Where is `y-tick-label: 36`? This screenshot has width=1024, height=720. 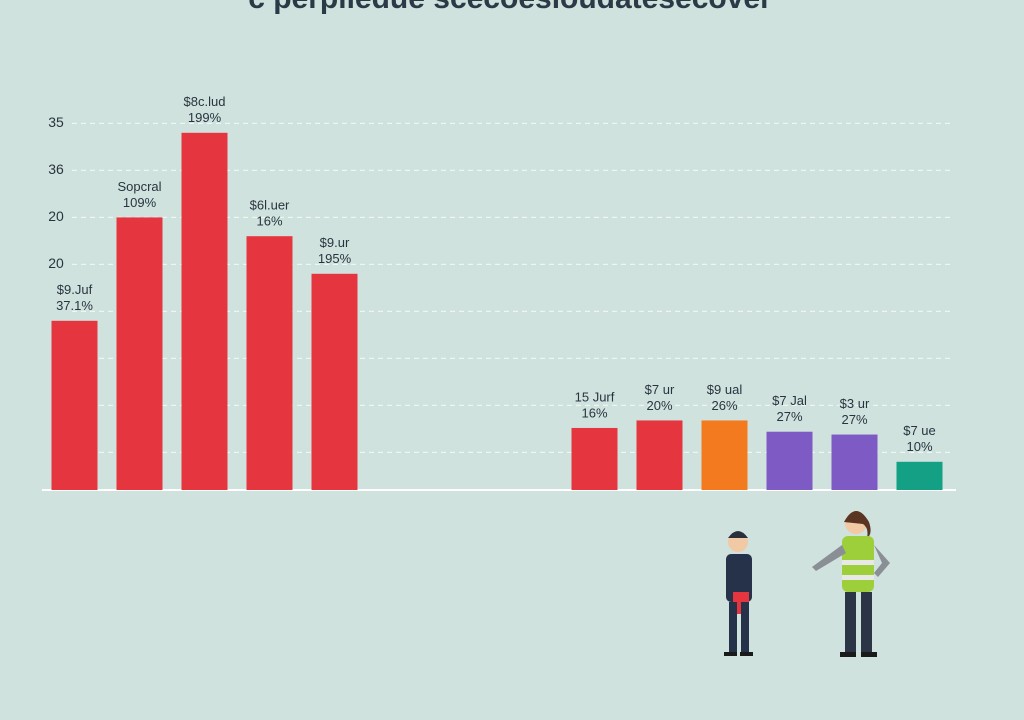
y-tick-label: 36 is located at coordinates (56, 169).